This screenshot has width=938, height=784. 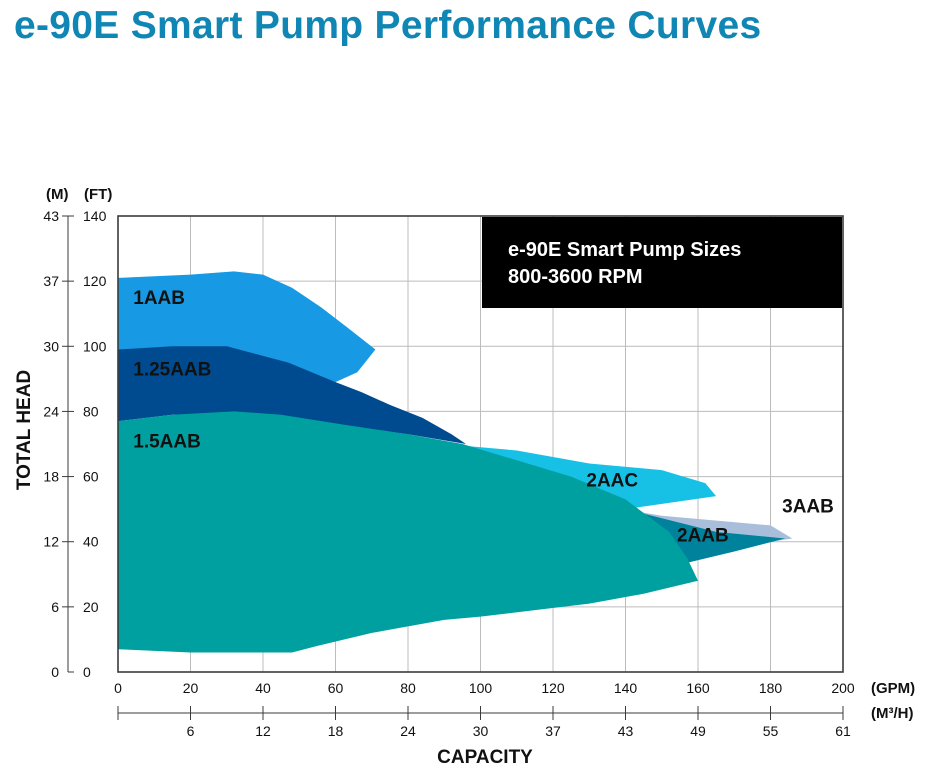 What do you see at coordinates (336, 688) in the screenshot?
I see `x-tick-label: 60` at bounding box center [336, 688].